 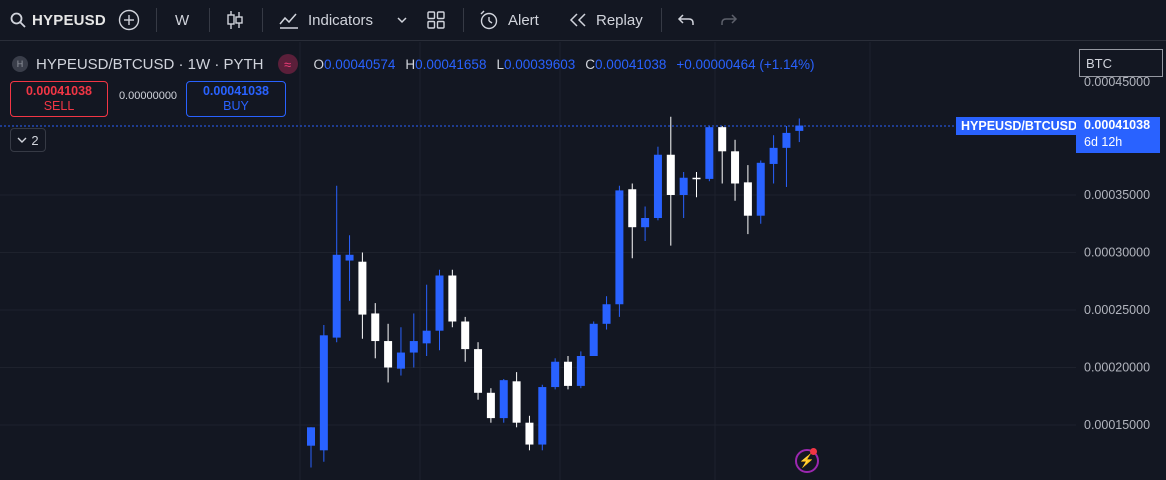 What do you see at coordinates (1117, 310) in the screenshot?
I see `price-axis-tick: 0.00025000` at bounding box center [1117, 310].